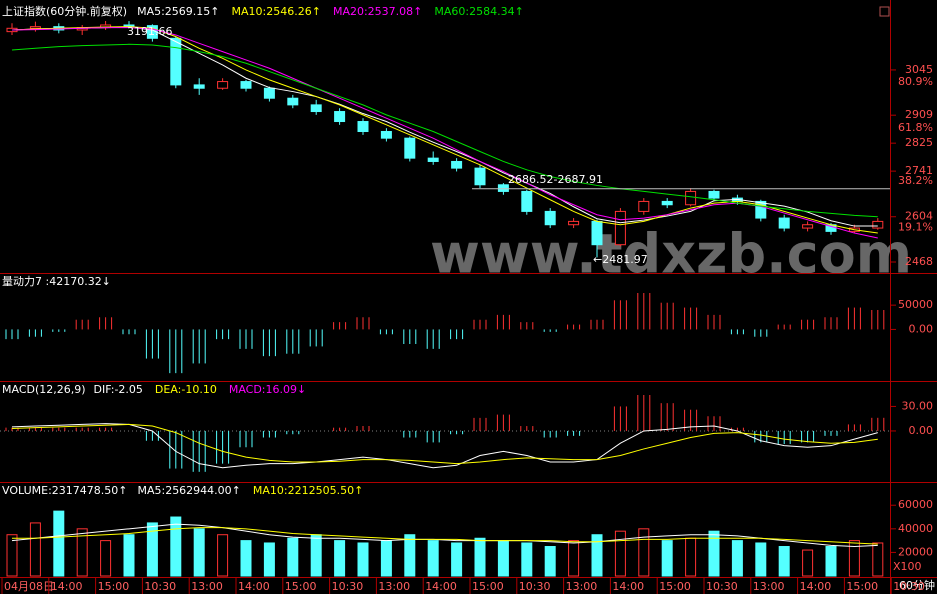 This screenshot has width=937, height=594. What do you see at coordinates (919, 216) in the screenshot?
I see `y-tick-label: 2604` at bounding box center [919, 216].